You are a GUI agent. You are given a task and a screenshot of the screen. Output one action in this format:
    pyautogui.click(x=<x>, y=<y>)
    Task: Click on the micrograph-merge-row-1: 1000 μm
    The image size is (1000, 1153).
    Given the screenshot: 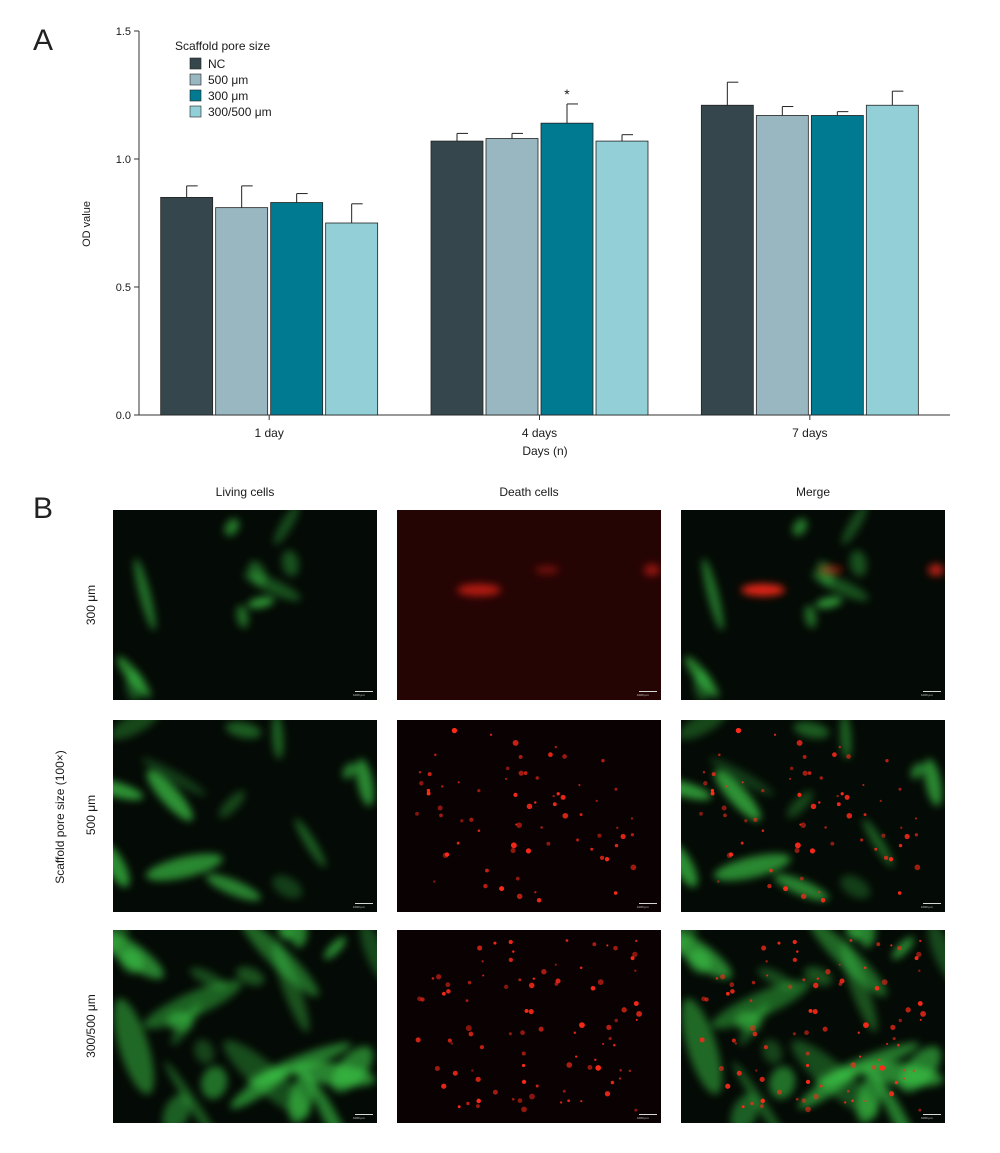 What is the action you would take?
    pyautogui.click(x=813, y=605)
    